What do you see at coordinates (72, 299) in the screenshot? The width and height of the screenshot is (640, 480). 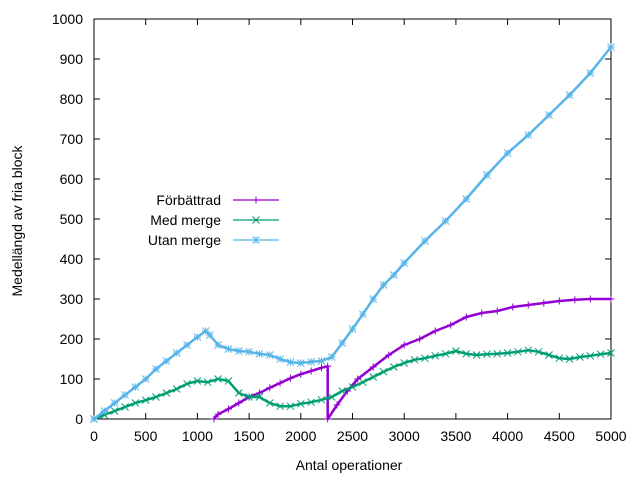 I see `y-tick-label: 300` at bounding box center [72, 299].